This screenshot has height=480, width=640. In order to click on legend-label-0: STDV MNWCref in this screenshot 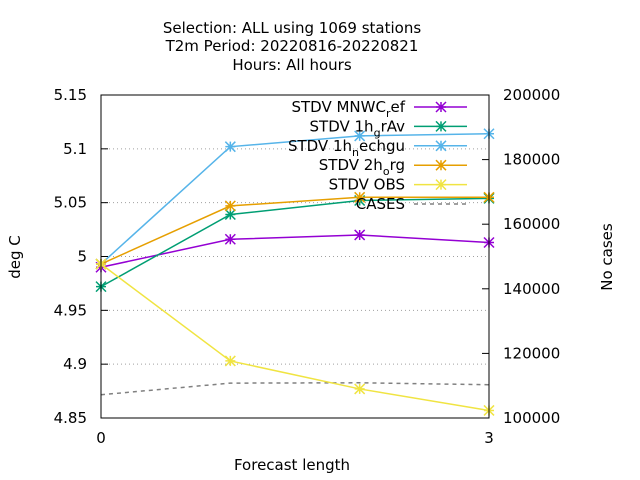, I will do `click(348, 109)`.